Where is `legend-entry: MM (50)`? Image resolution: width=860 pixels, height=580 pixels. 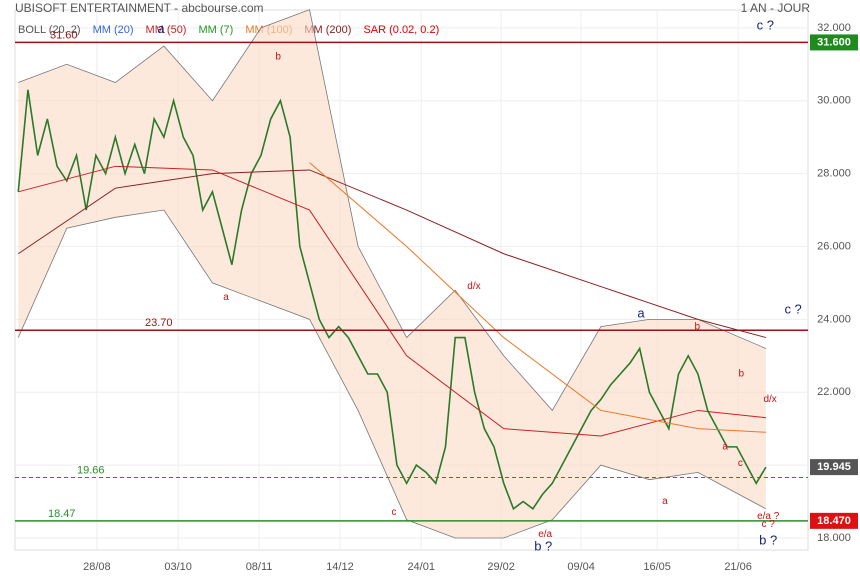
legend-entry: MM (50) is located at coordinates (166, 30).